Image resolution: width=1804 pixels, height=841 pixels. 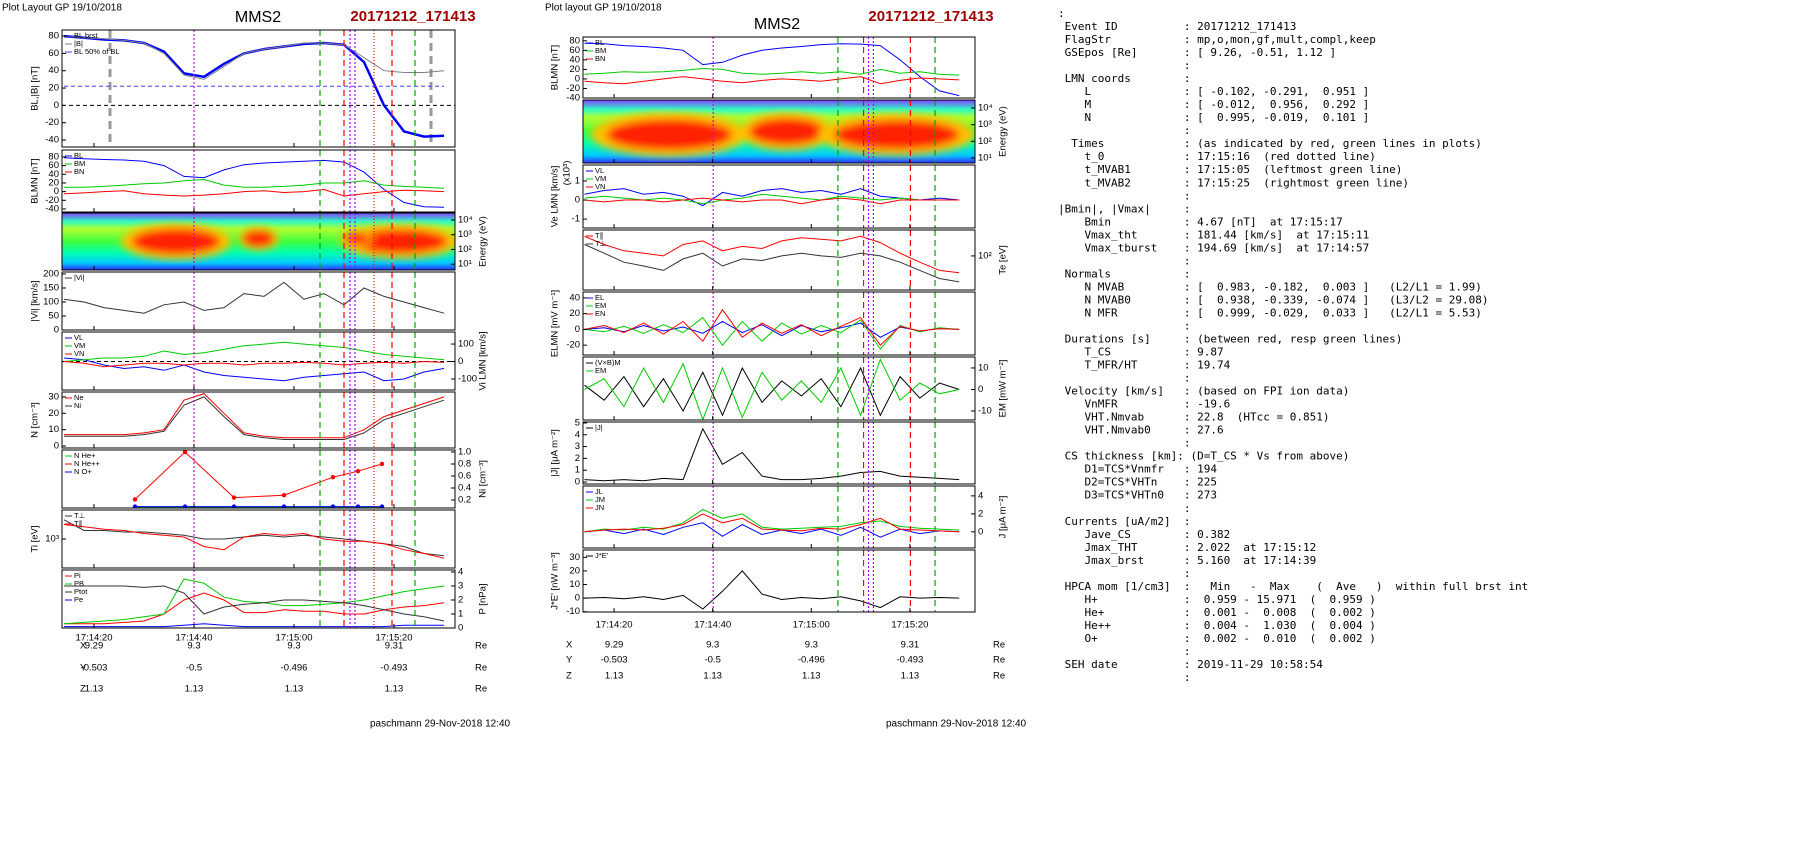 What do you see at coordinates (78, 523) in the screenshot?
I see `legend-label: T∥` at bounding box center [78, 523].